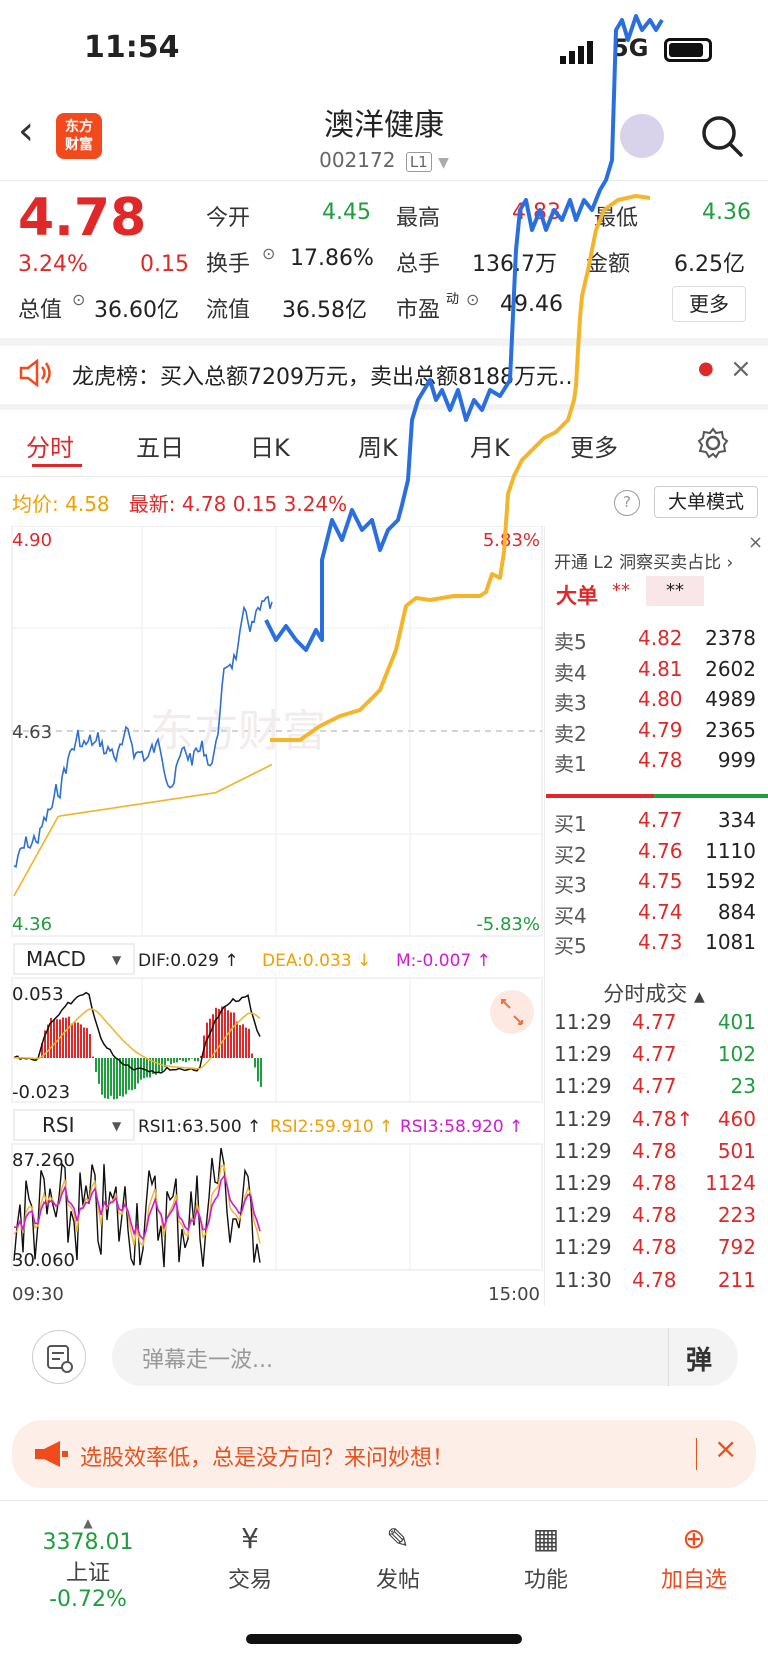 This screenshot has height=1663, width=768. I want to click on level-label: 卖4, so click(570, 672).